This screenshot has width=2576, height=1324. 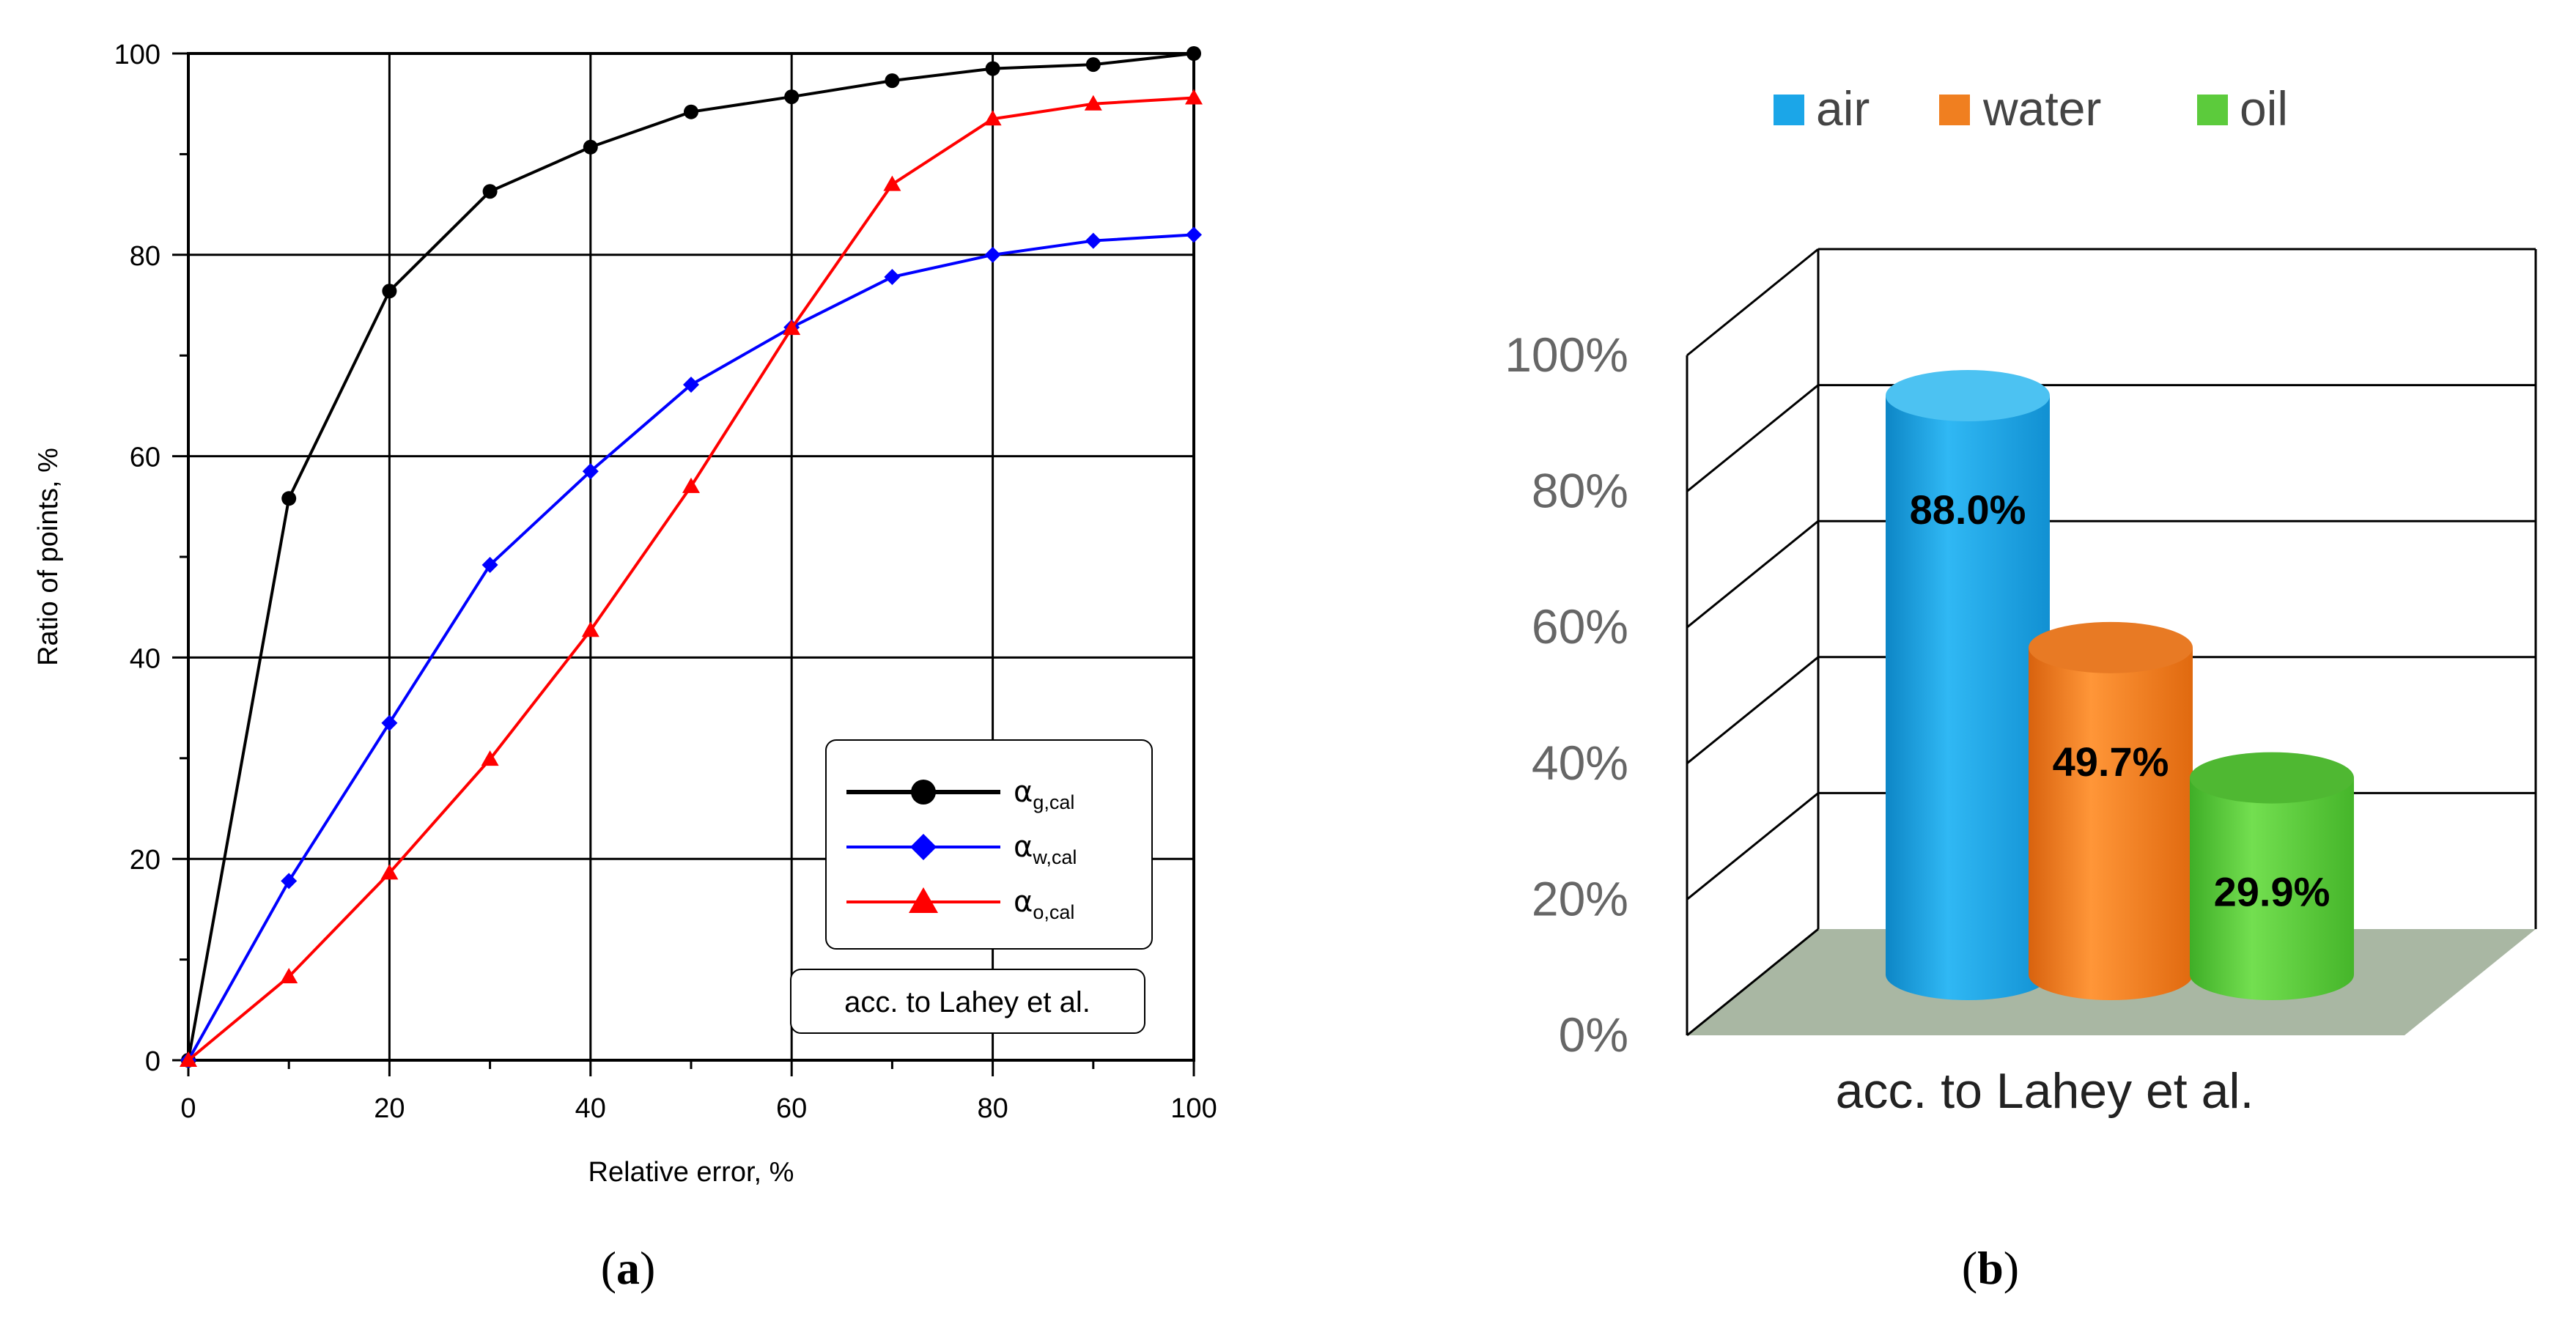 What do you see at coordinates (2111, 823) in the screenshot?
I see `b-bar-water` at bounding box center [2111, 823].